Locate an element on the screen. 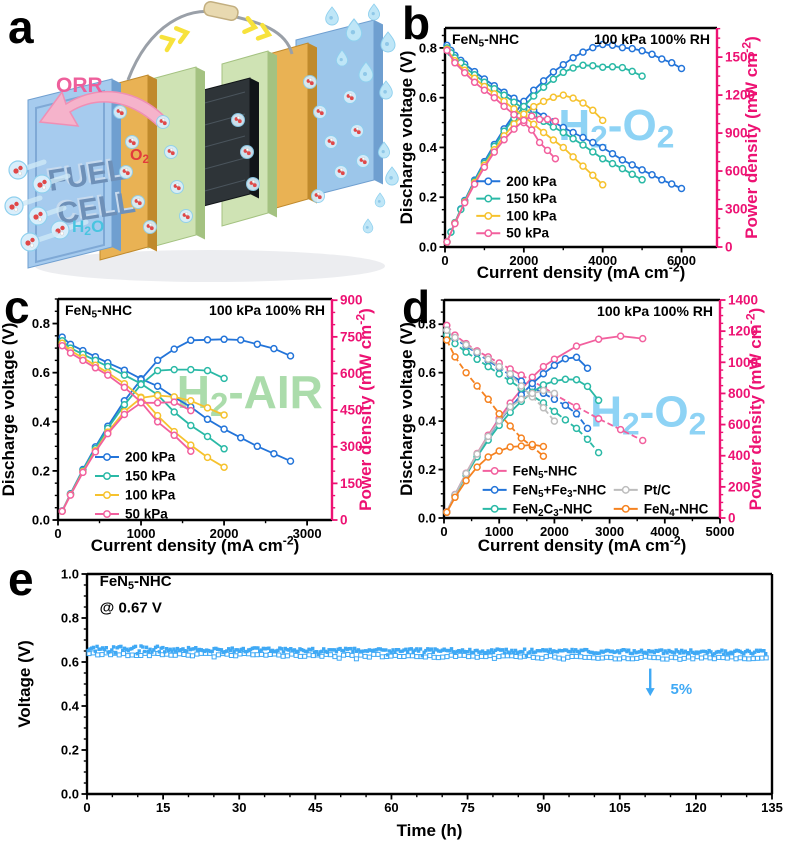 This screenshot has height=846, width=800. svg-text: 0.2 is located at coordinates (70, 750).